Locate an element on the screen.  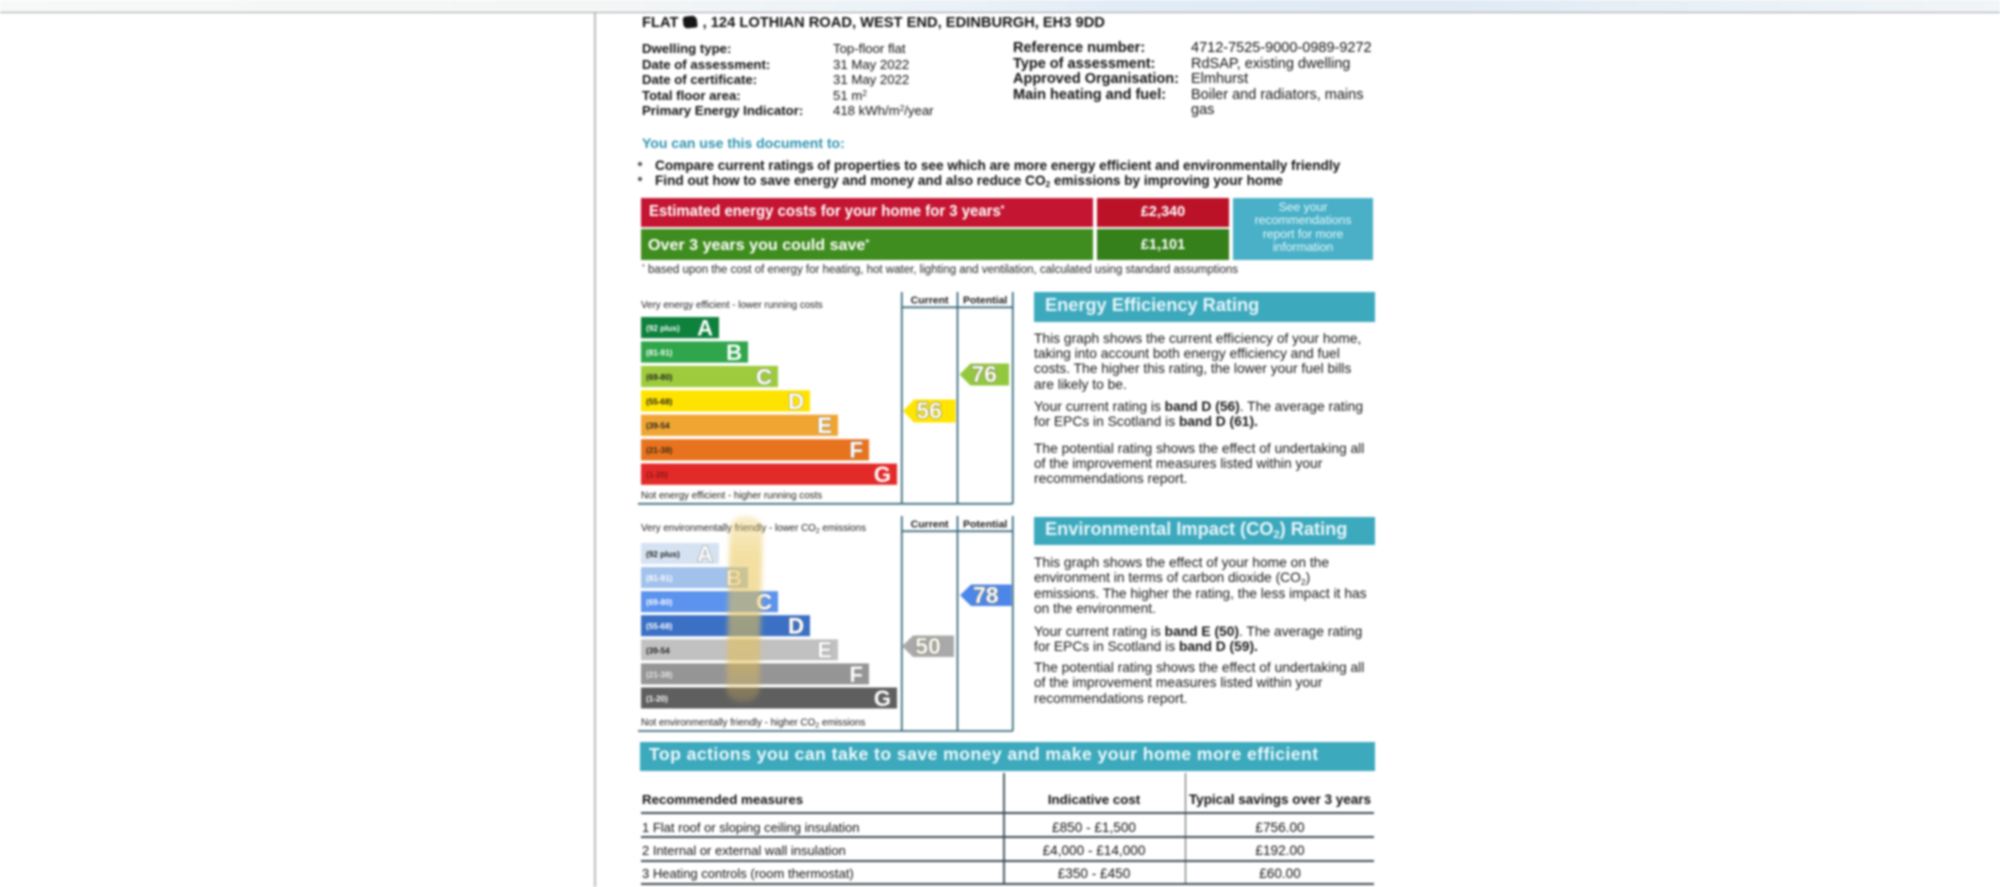
svg-text: B is located at coordinates (734, 352).